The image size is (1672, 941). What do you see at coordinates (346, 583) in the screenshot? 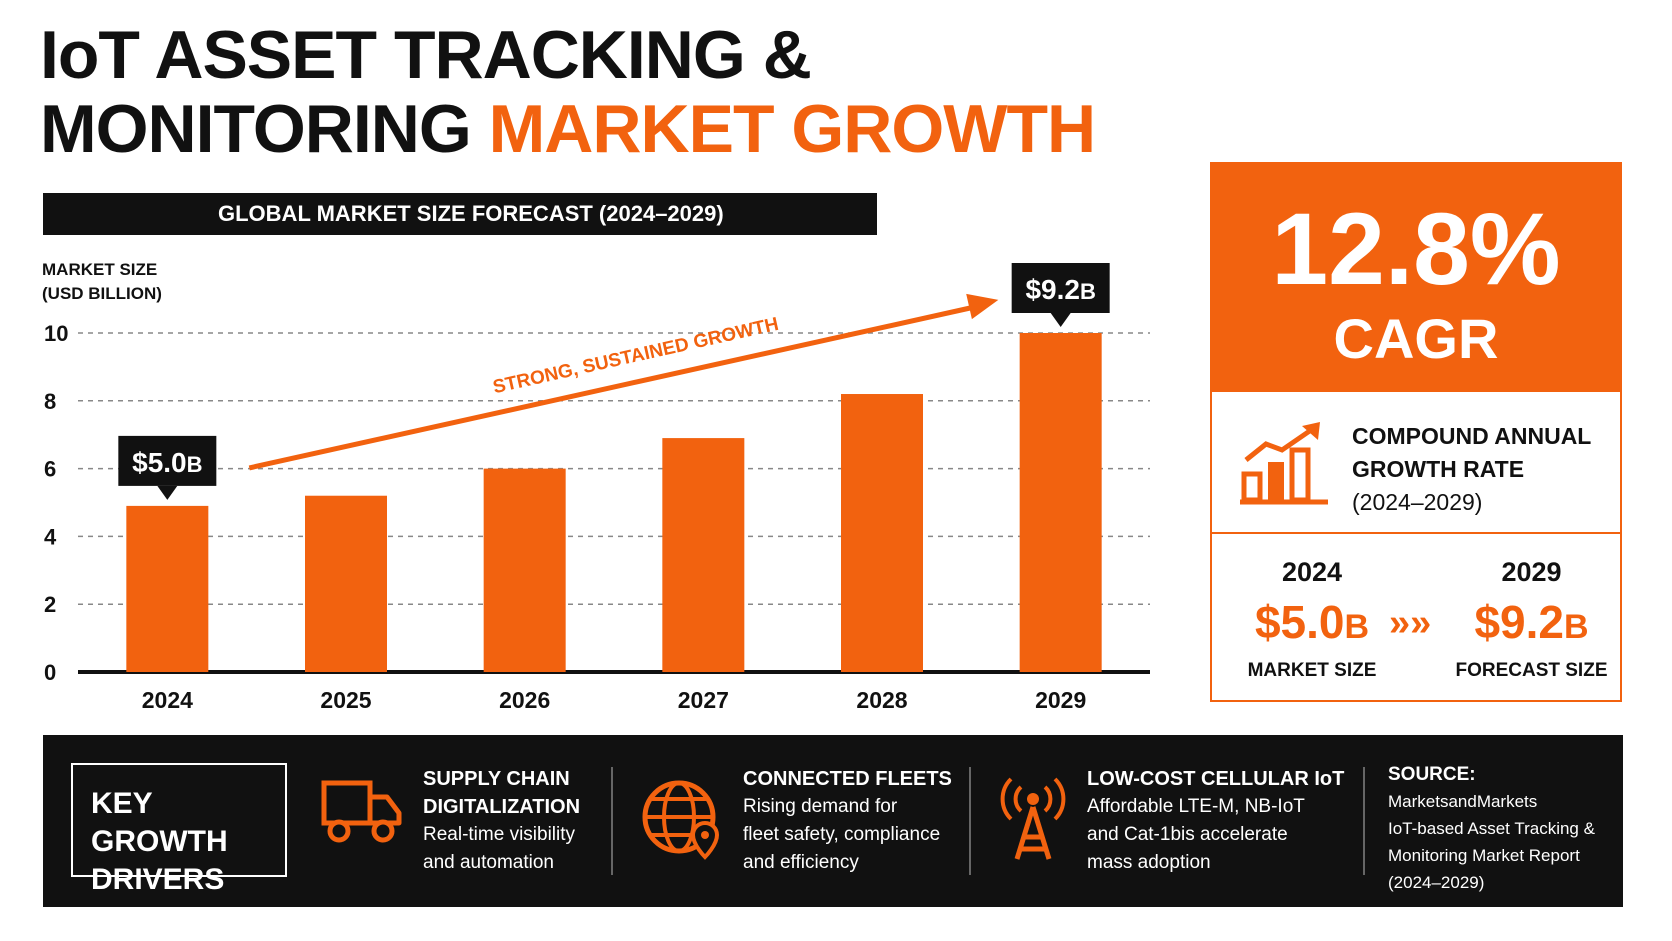
I see `bar-2025` at bounding box center [346, 583].